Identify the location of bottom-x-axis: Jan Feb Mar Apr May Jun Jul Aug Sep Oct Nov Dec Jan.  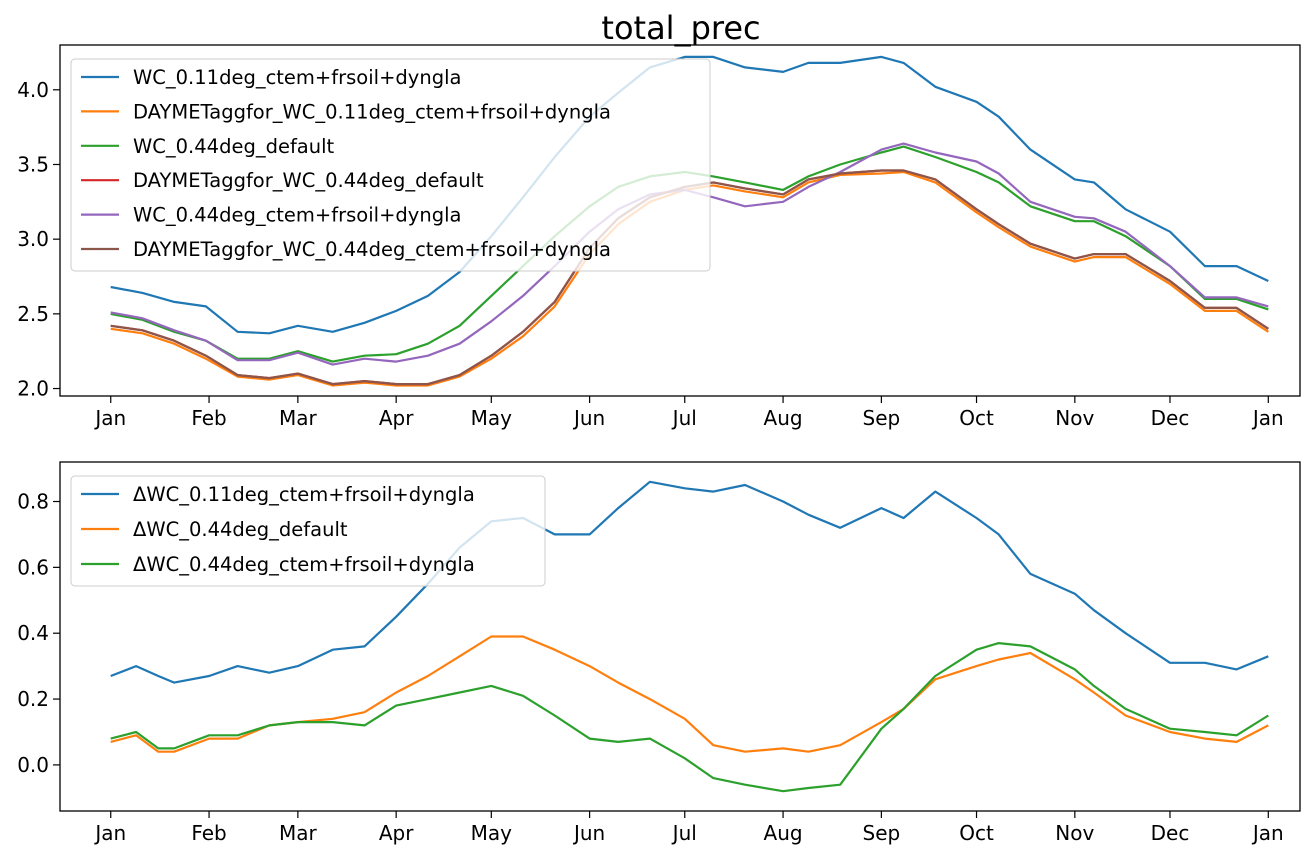
(688, 828).